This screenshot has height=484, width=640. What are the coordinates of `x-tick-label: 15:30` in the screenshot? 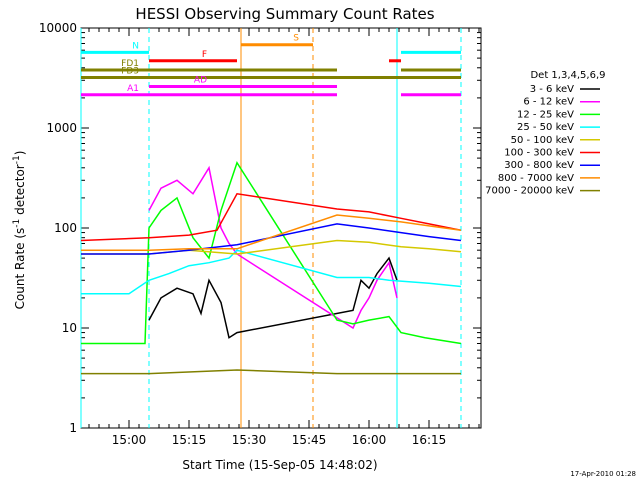 It's located at (249, 440).